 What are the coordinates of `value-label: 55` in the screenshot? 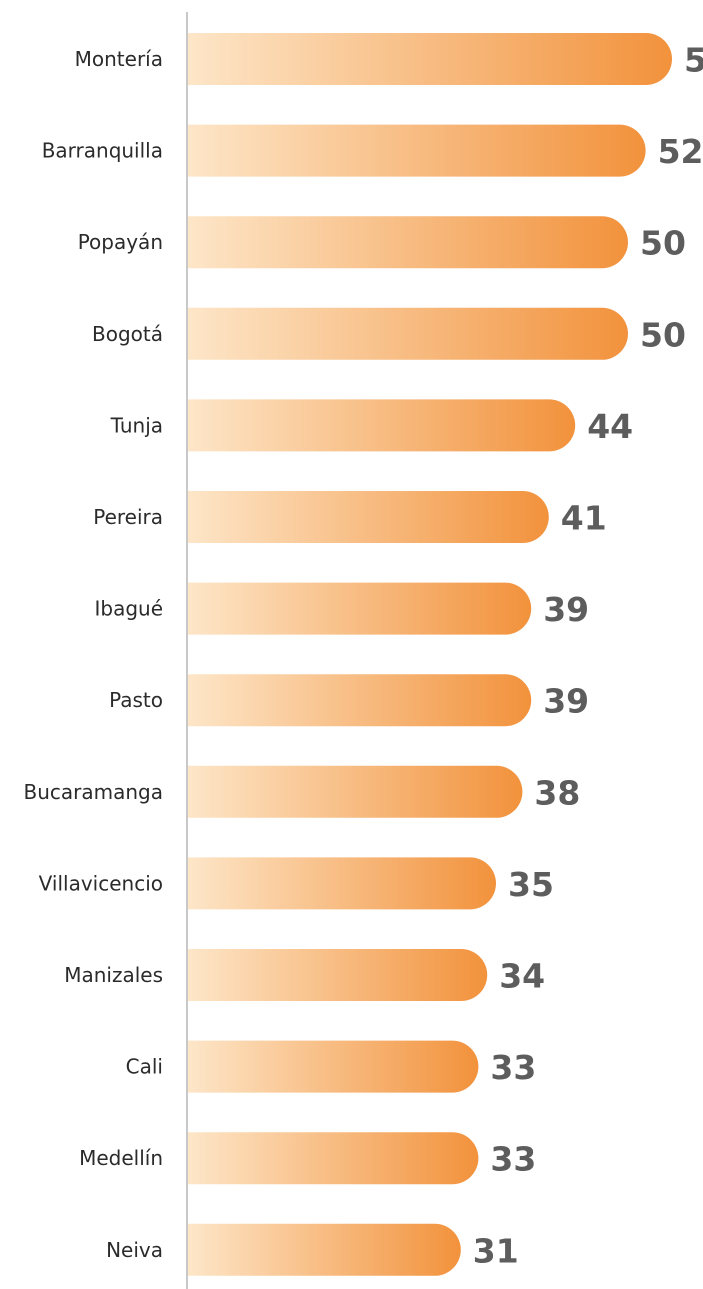 It's located at (693, 60).